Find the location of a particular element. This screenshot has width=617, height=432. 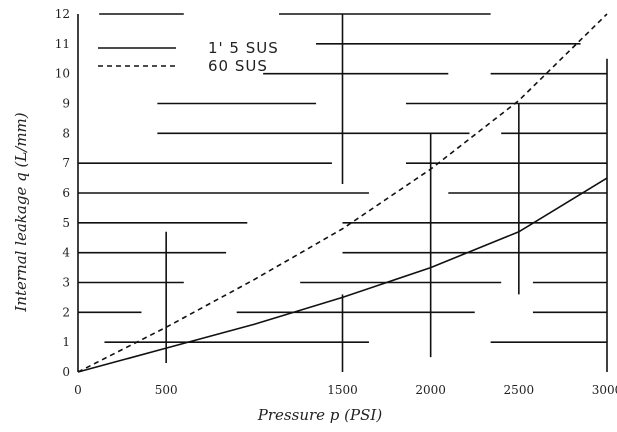

y-tick-label: 11 is located at coordinates (62, 44).